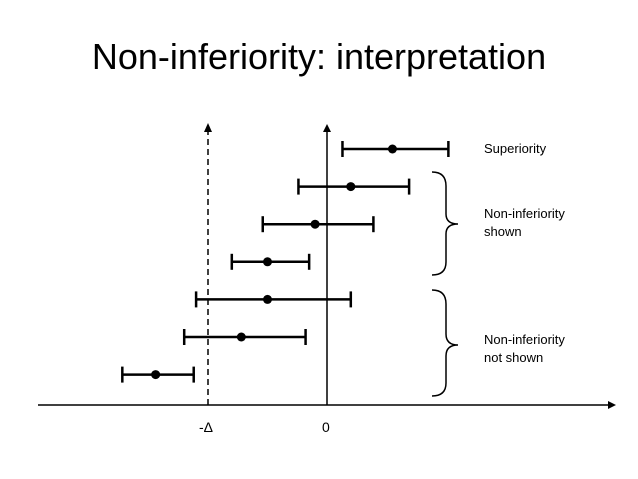 The image size is (638, 479). Describe the element at coordinates (206, 427) in the screenshot. I see `margin-tick-label: -Δ` at that location.